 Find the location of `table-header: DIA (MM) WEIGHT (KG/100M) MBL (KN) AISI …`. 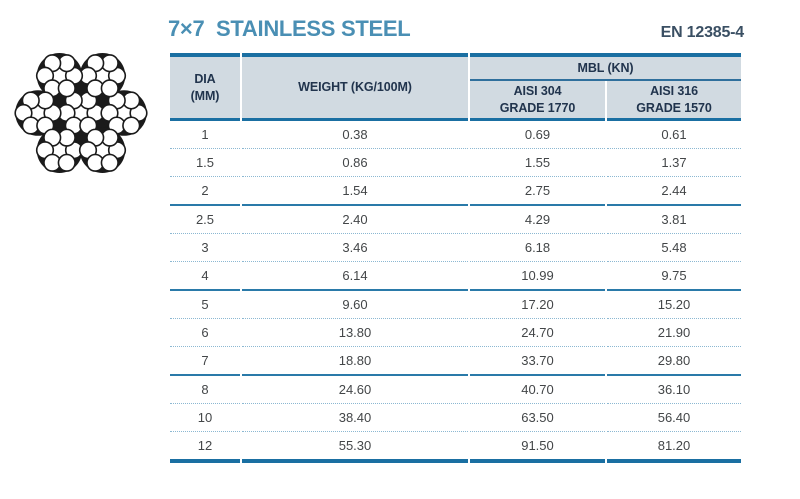

table-header: DIA (MM) WEIGHT (KG/100M) MBL (KN) AISI … is located at coordinates (455, 87).